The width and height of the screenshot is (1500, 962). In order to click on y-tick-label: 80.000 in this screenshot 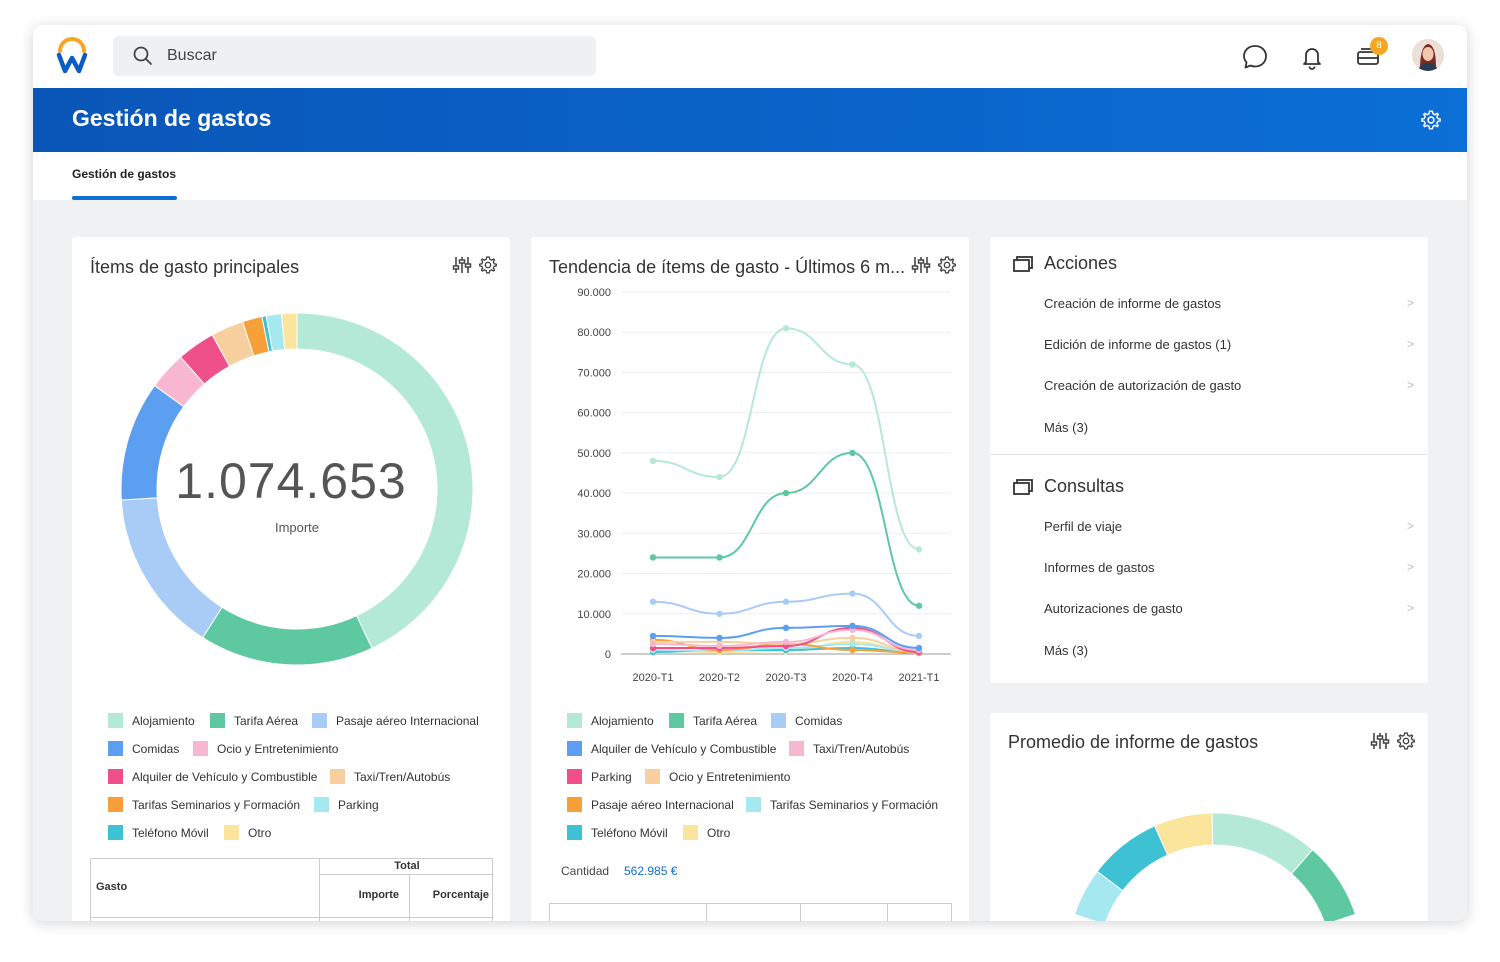, I will do `click(594, 333)`.